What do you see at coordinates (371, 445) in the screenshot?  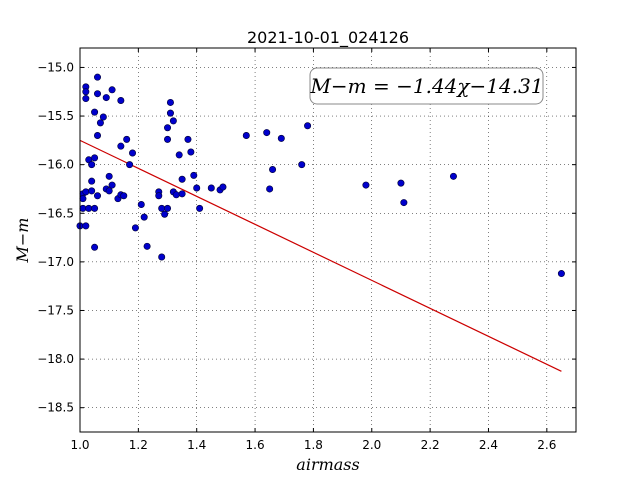 I see `x-tick-label: 2.0` at bounding box center [371, 445].